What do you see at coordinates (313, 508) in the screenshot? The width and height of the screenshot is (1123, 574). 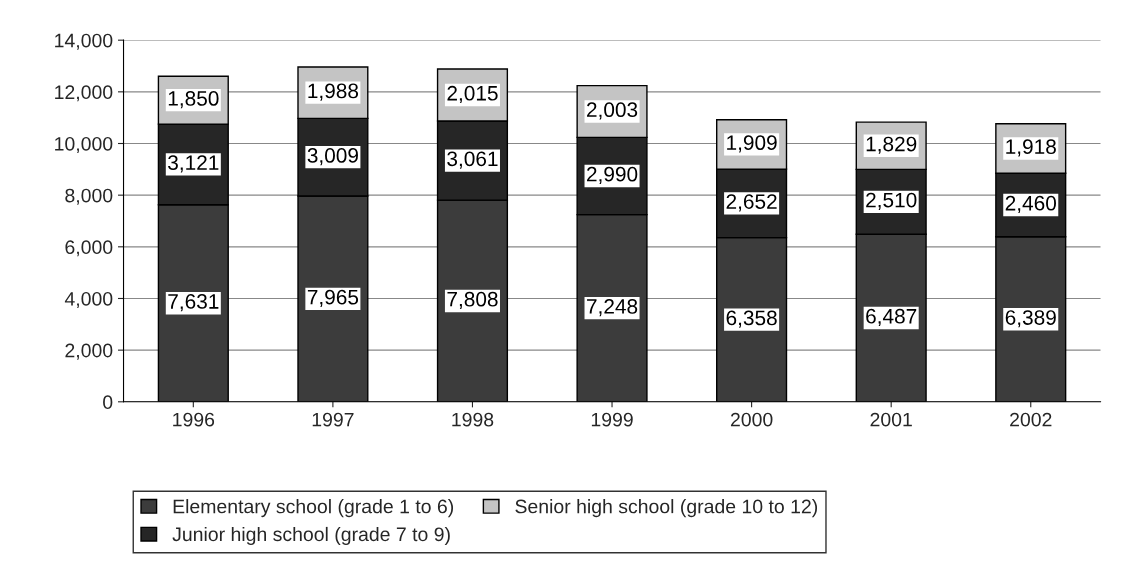 I see `legend-label: Elementary school (grade 1 to 6)` at bounding box center [313, 508].